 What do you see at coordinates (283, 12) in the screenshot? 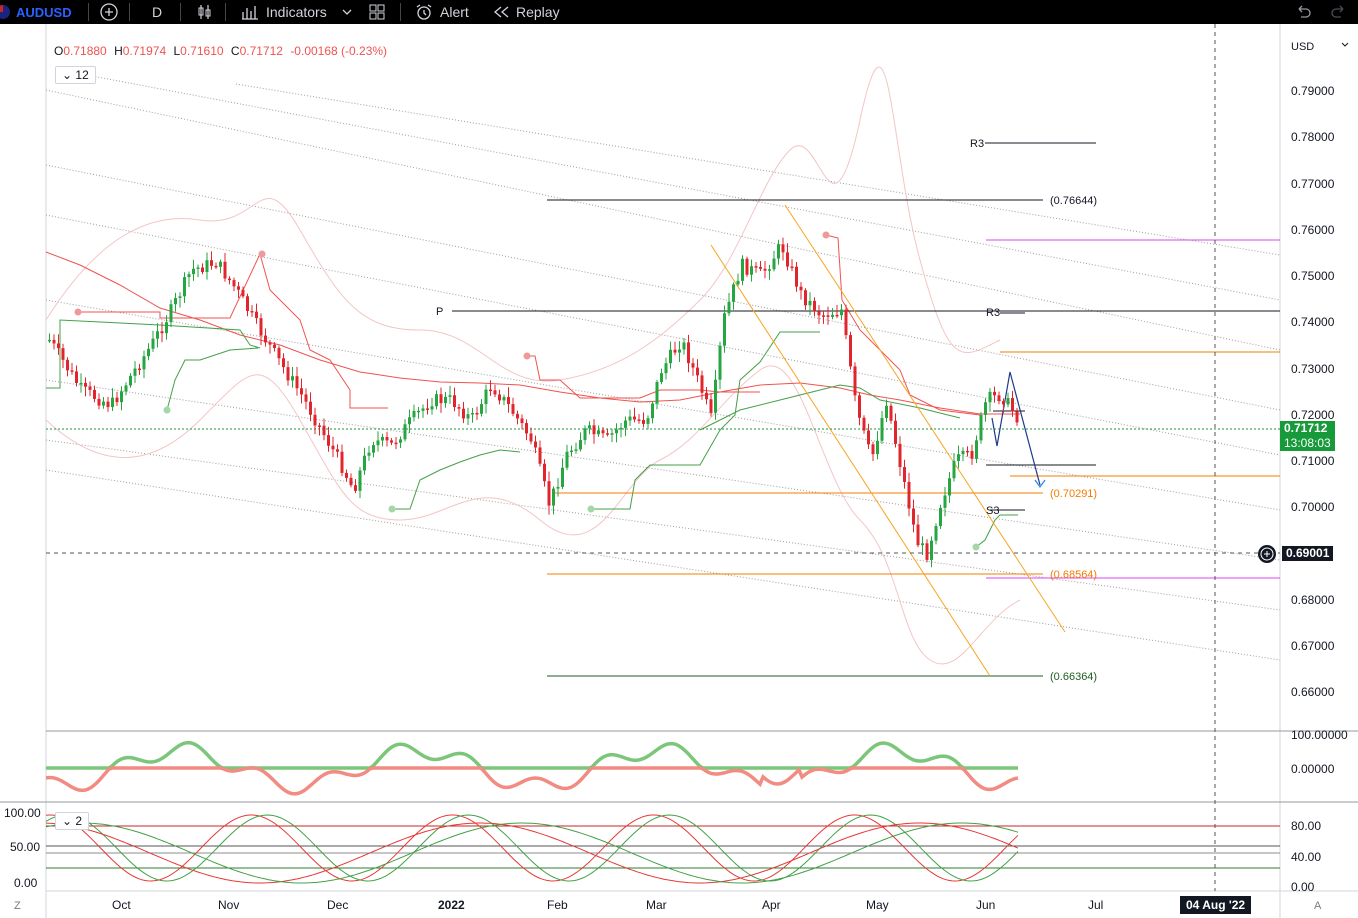
I see `indicators-button: Indicators` at bounding box center [283, 12].